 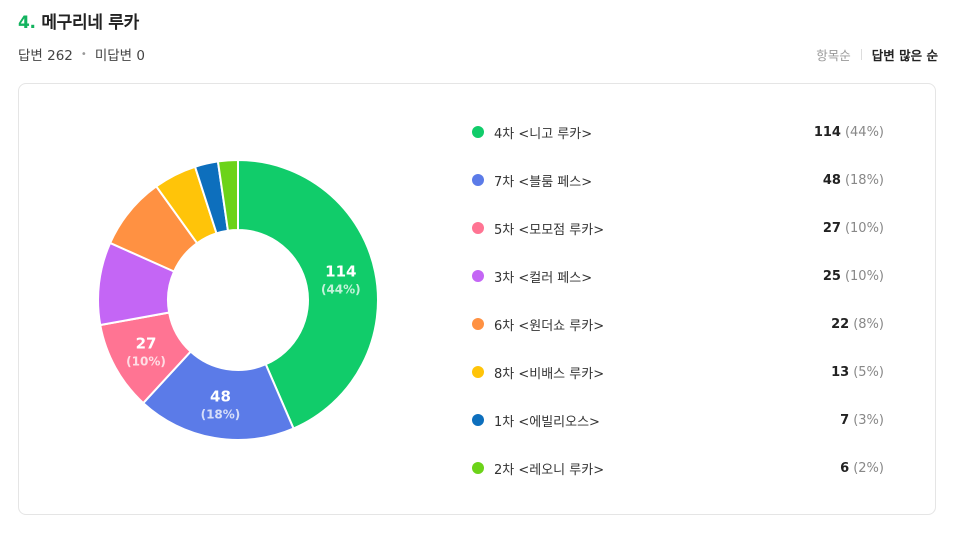 What do you see at coordinates (549, 374) in the screenshot?
I see `legend-label: 8차 <비배스 루카>` at bounding box center [549, 374].